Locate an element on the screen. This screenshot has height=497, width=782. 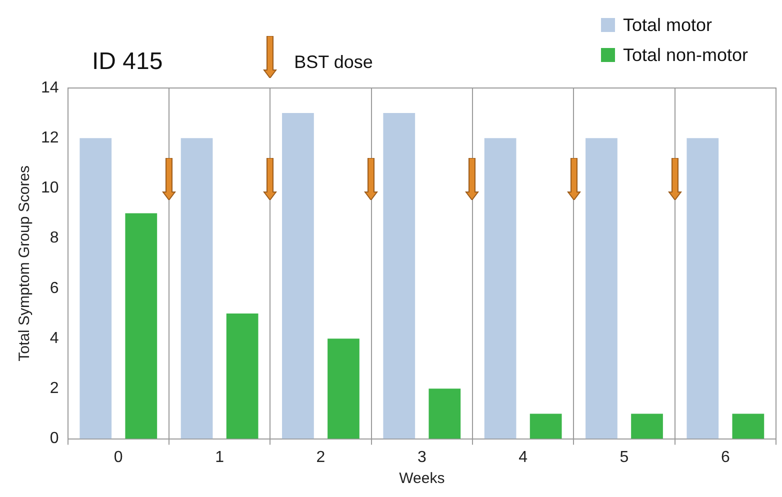
text: ID 415 is located at coordinates (127, 62).